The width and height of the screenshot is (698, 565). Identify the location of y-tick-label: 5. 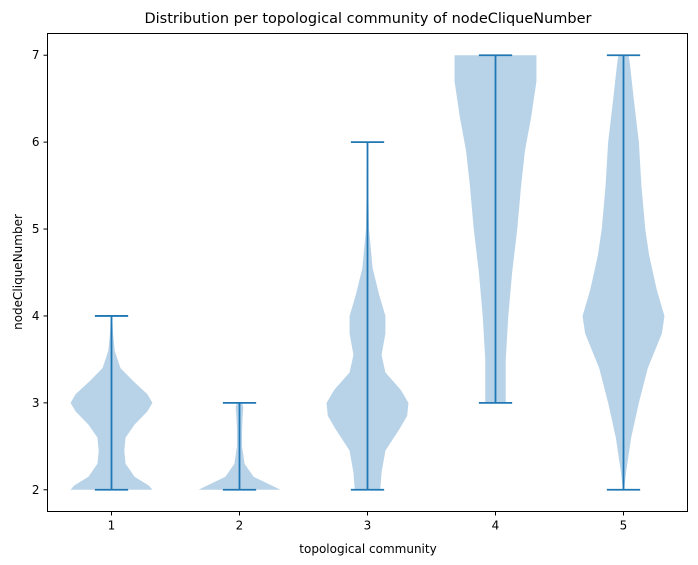
(36, 229).